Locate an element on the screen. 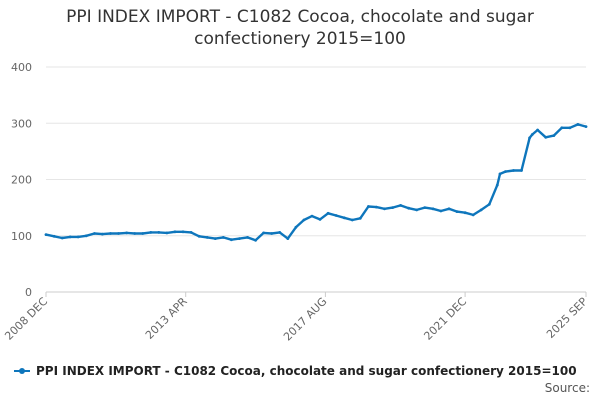  y-tick-label: 0 is located at coordinates (28, 292).